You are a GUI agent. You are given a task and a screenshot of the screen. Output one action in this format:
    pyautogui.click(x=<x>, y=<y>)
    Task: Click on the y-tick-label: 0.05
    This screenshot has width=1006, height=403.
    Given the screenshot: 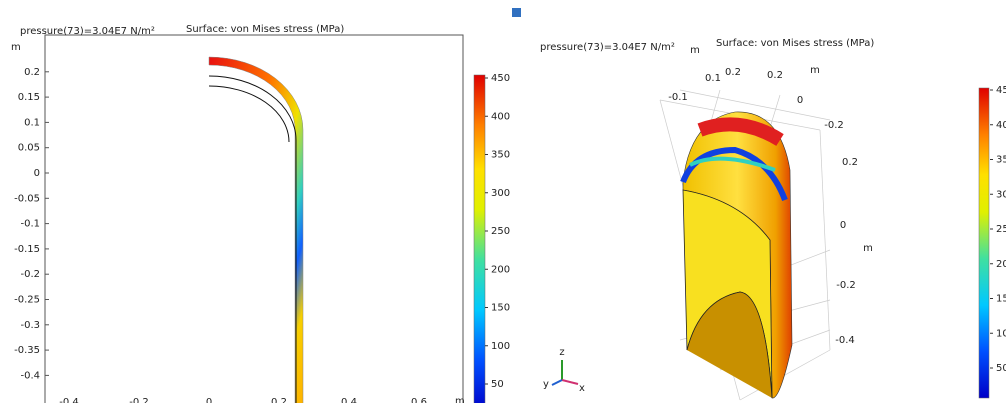 What is the action you would take?
    pyautogui.click(x=29, y=148)
    